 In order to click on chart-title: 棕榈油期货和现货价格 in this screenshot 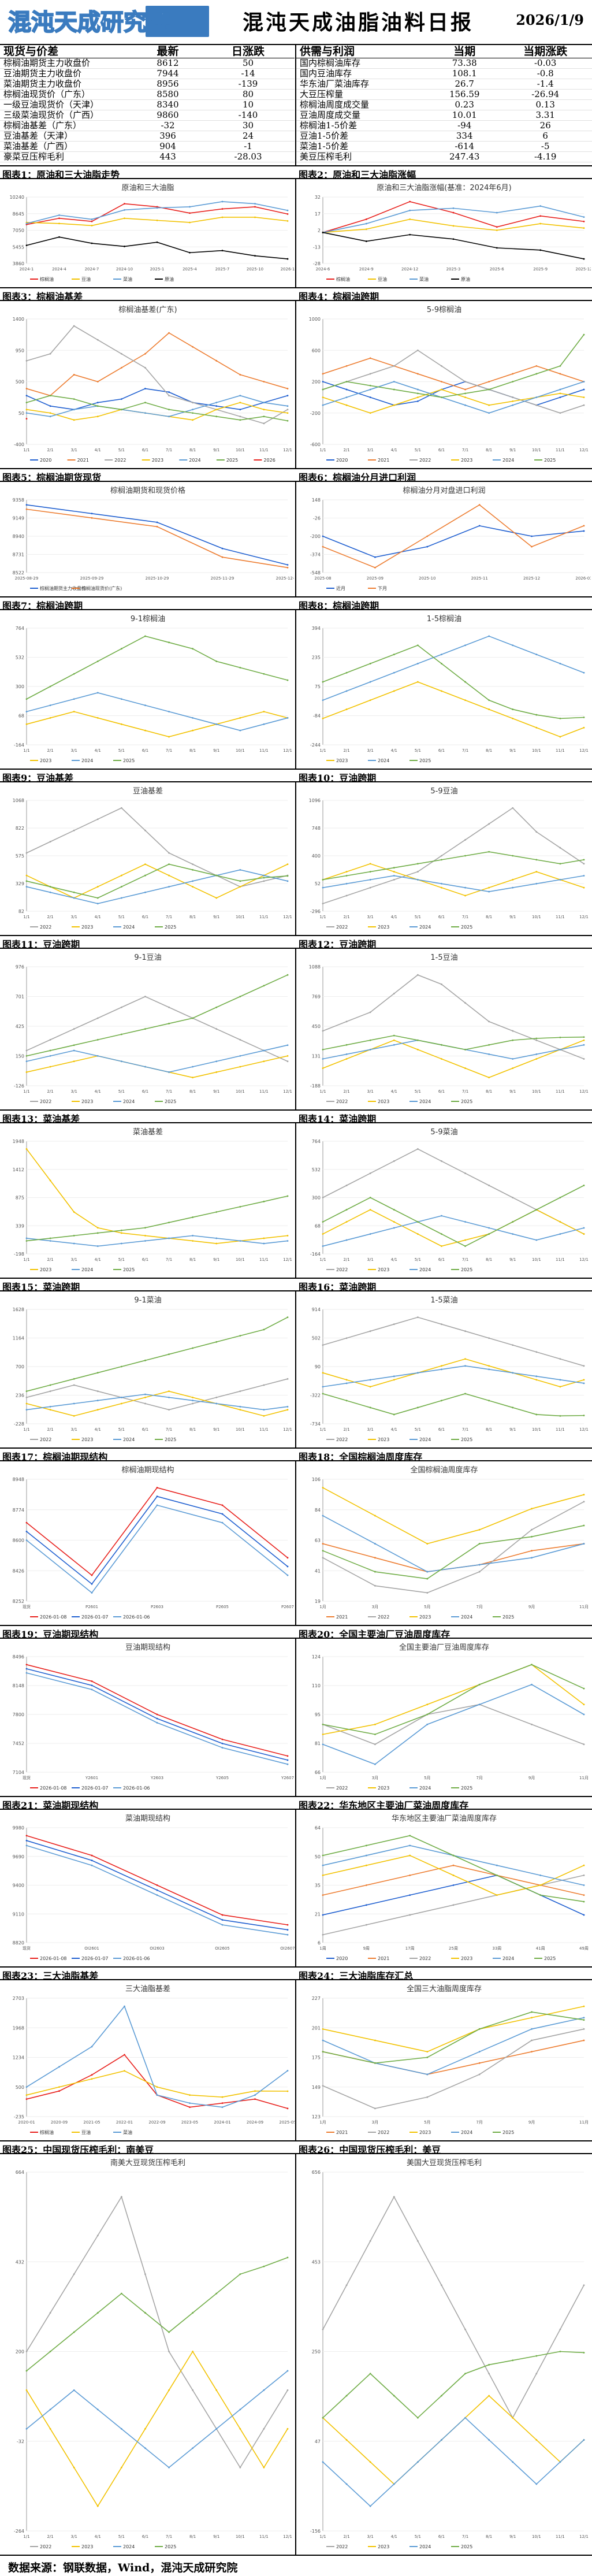, I will do `click(147, 490)`.